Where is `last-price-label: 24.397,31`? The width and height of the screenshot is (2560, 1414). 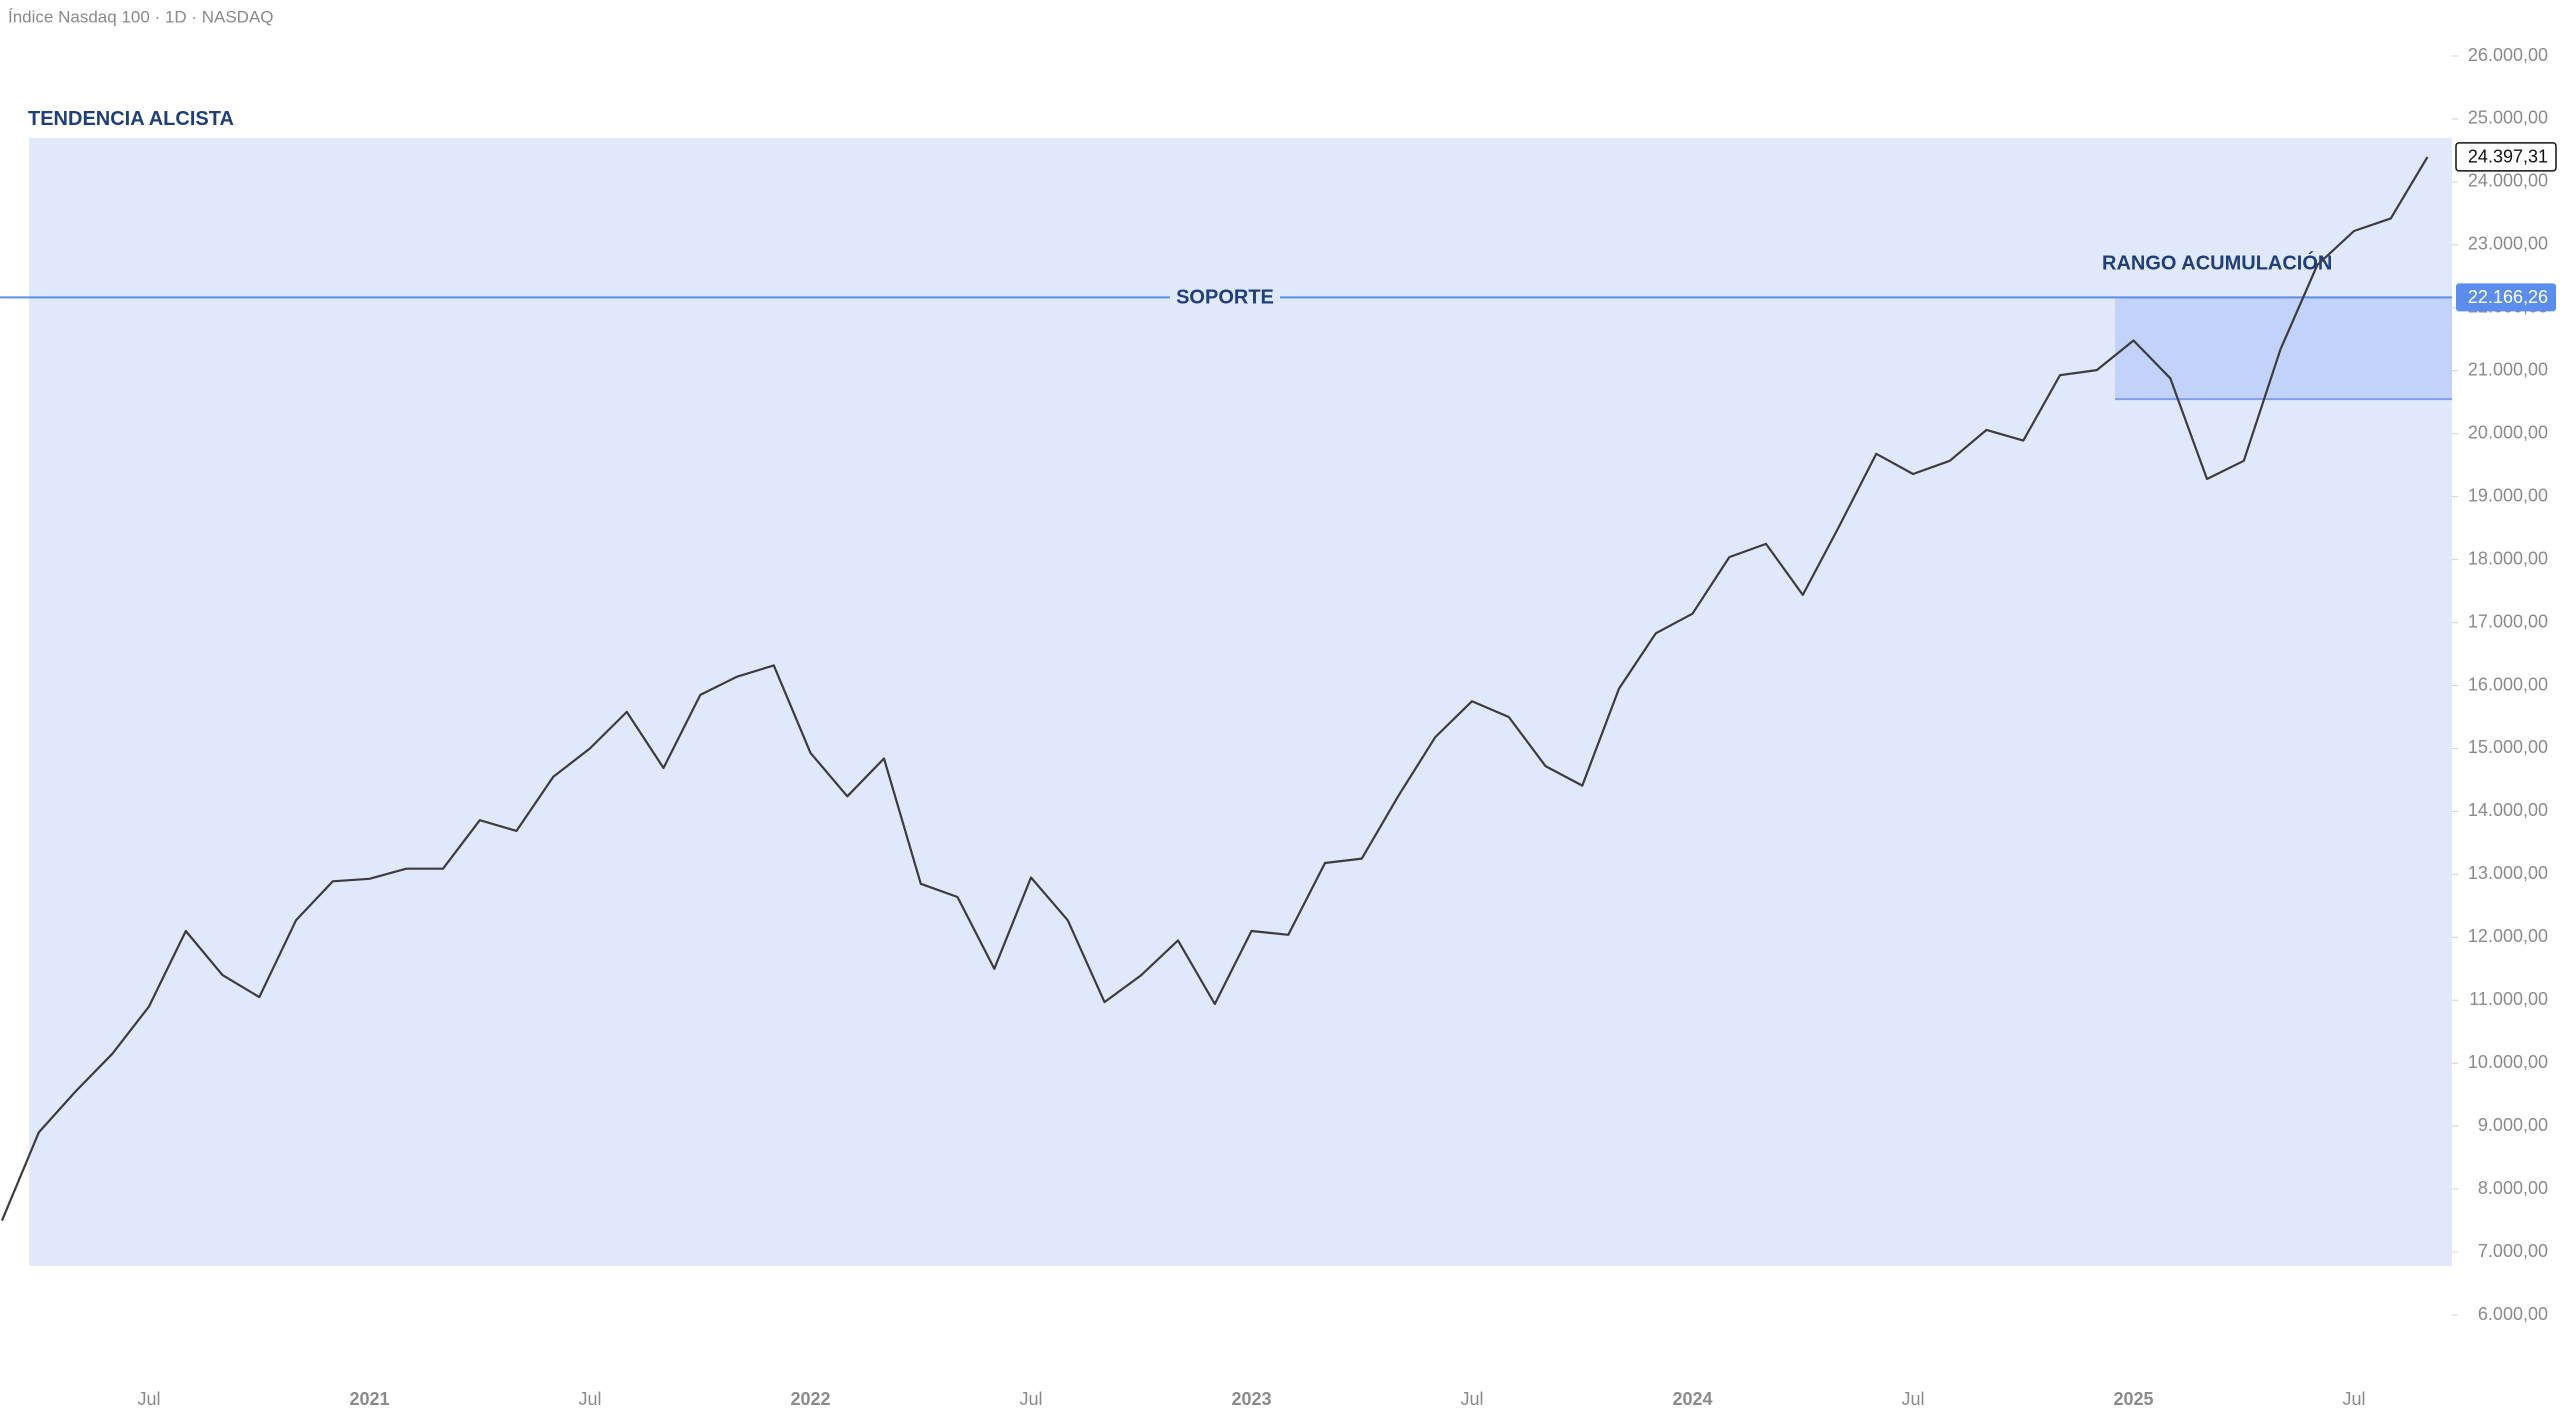 last-price-label: 24.397,31 is located at coordinates (2508, 157).